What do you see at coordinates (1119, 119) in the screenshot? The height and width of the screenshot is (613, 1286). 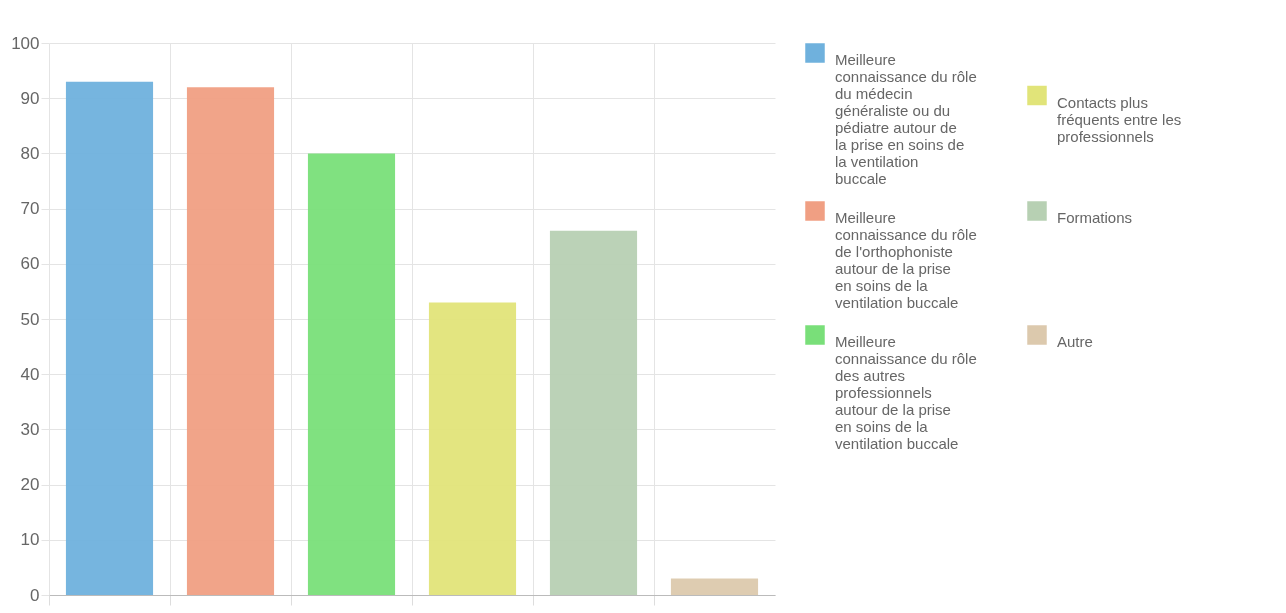 I see `legend-label: Contacts plus fréquents entre les professionnels` at bounding box center [1119, 119].